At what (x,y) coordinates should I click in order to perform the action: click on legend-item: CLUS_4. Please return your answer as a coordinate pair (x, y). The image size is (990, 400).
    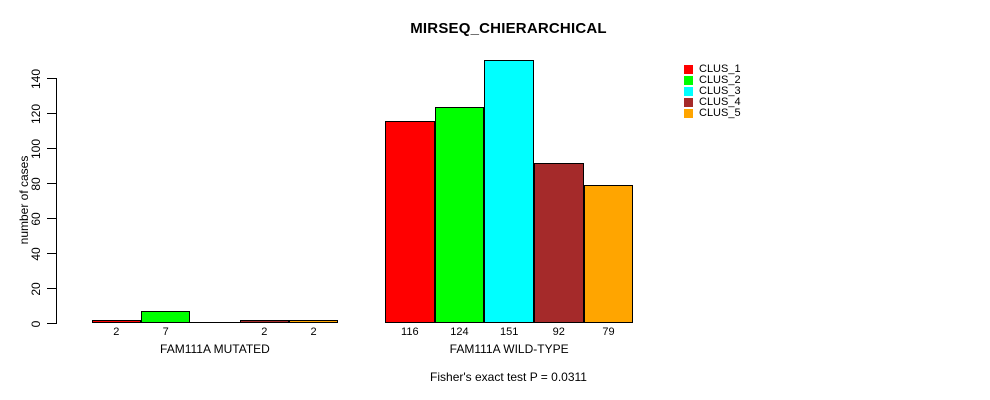
    Looking at the image, I should click on (712, 102).